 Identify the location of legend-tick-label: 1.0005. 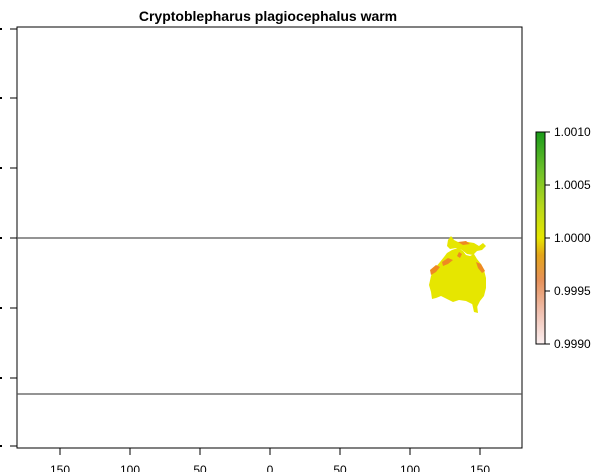
(572, 185).